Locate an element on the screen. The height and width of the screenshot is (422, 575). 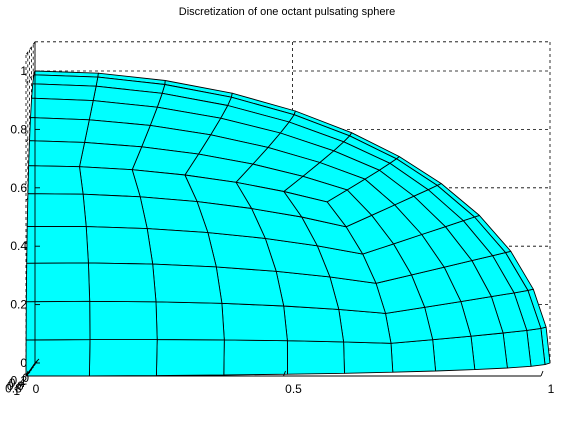
z-tick-label: 1 is located at coordinates (23, 71).